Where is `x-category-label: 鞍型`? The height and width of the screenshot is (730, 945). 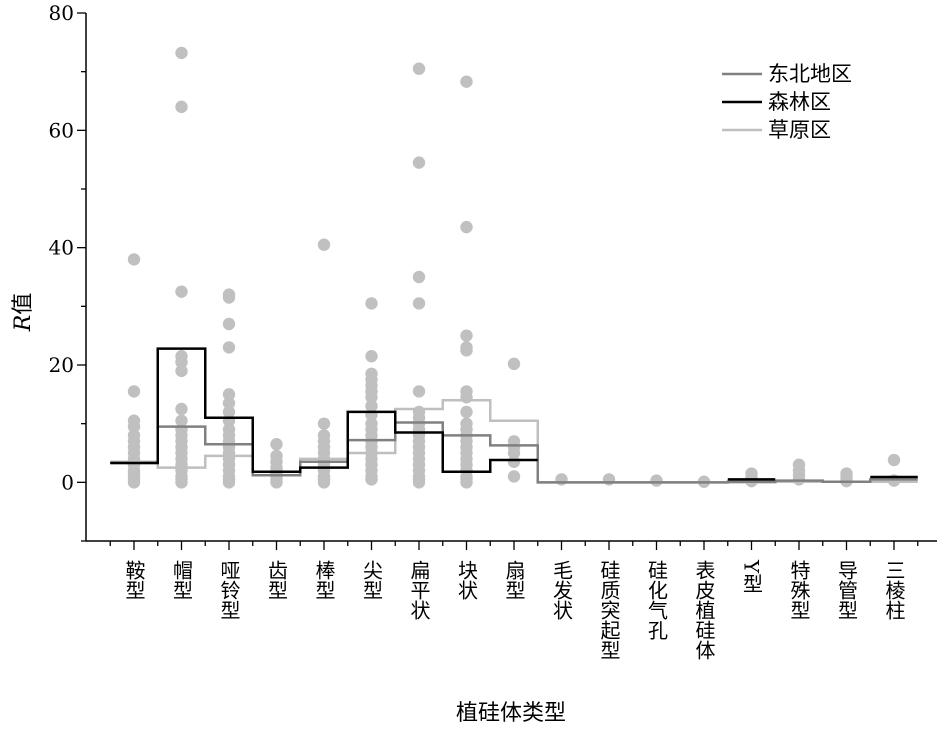
x-category-label: 鞍型 is located at coordinates (134, 580).